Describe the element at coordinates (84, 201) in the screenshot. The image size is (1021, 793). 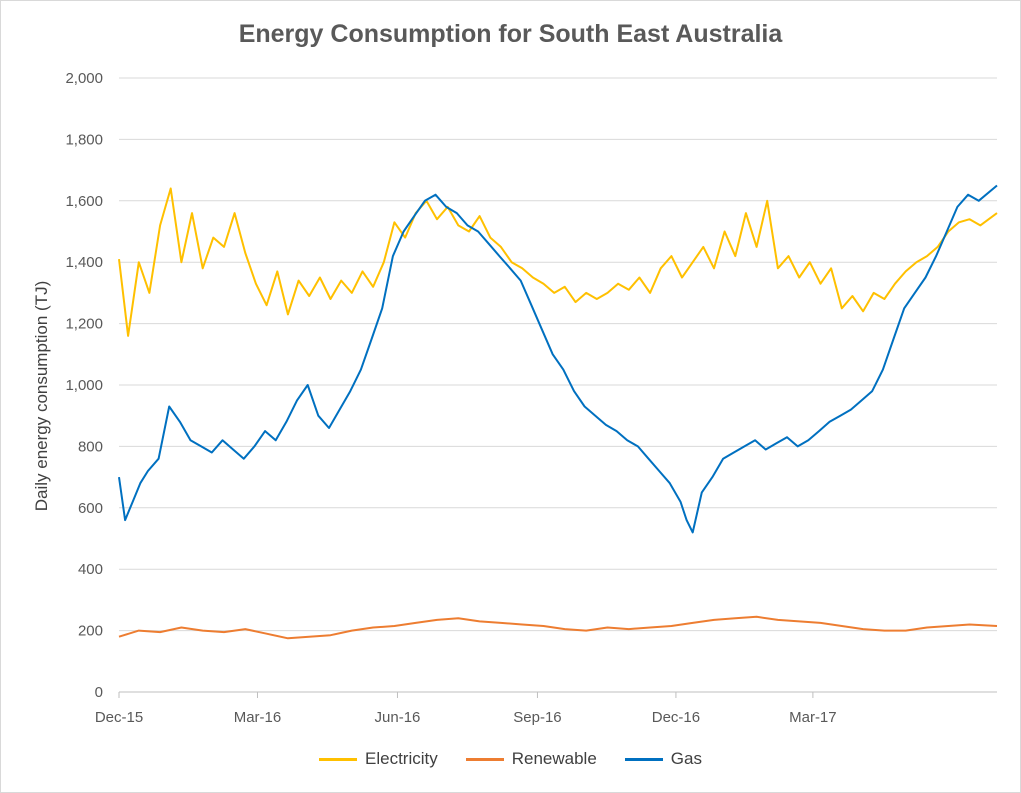
I see `y-tick-label: 1,600` at that location.